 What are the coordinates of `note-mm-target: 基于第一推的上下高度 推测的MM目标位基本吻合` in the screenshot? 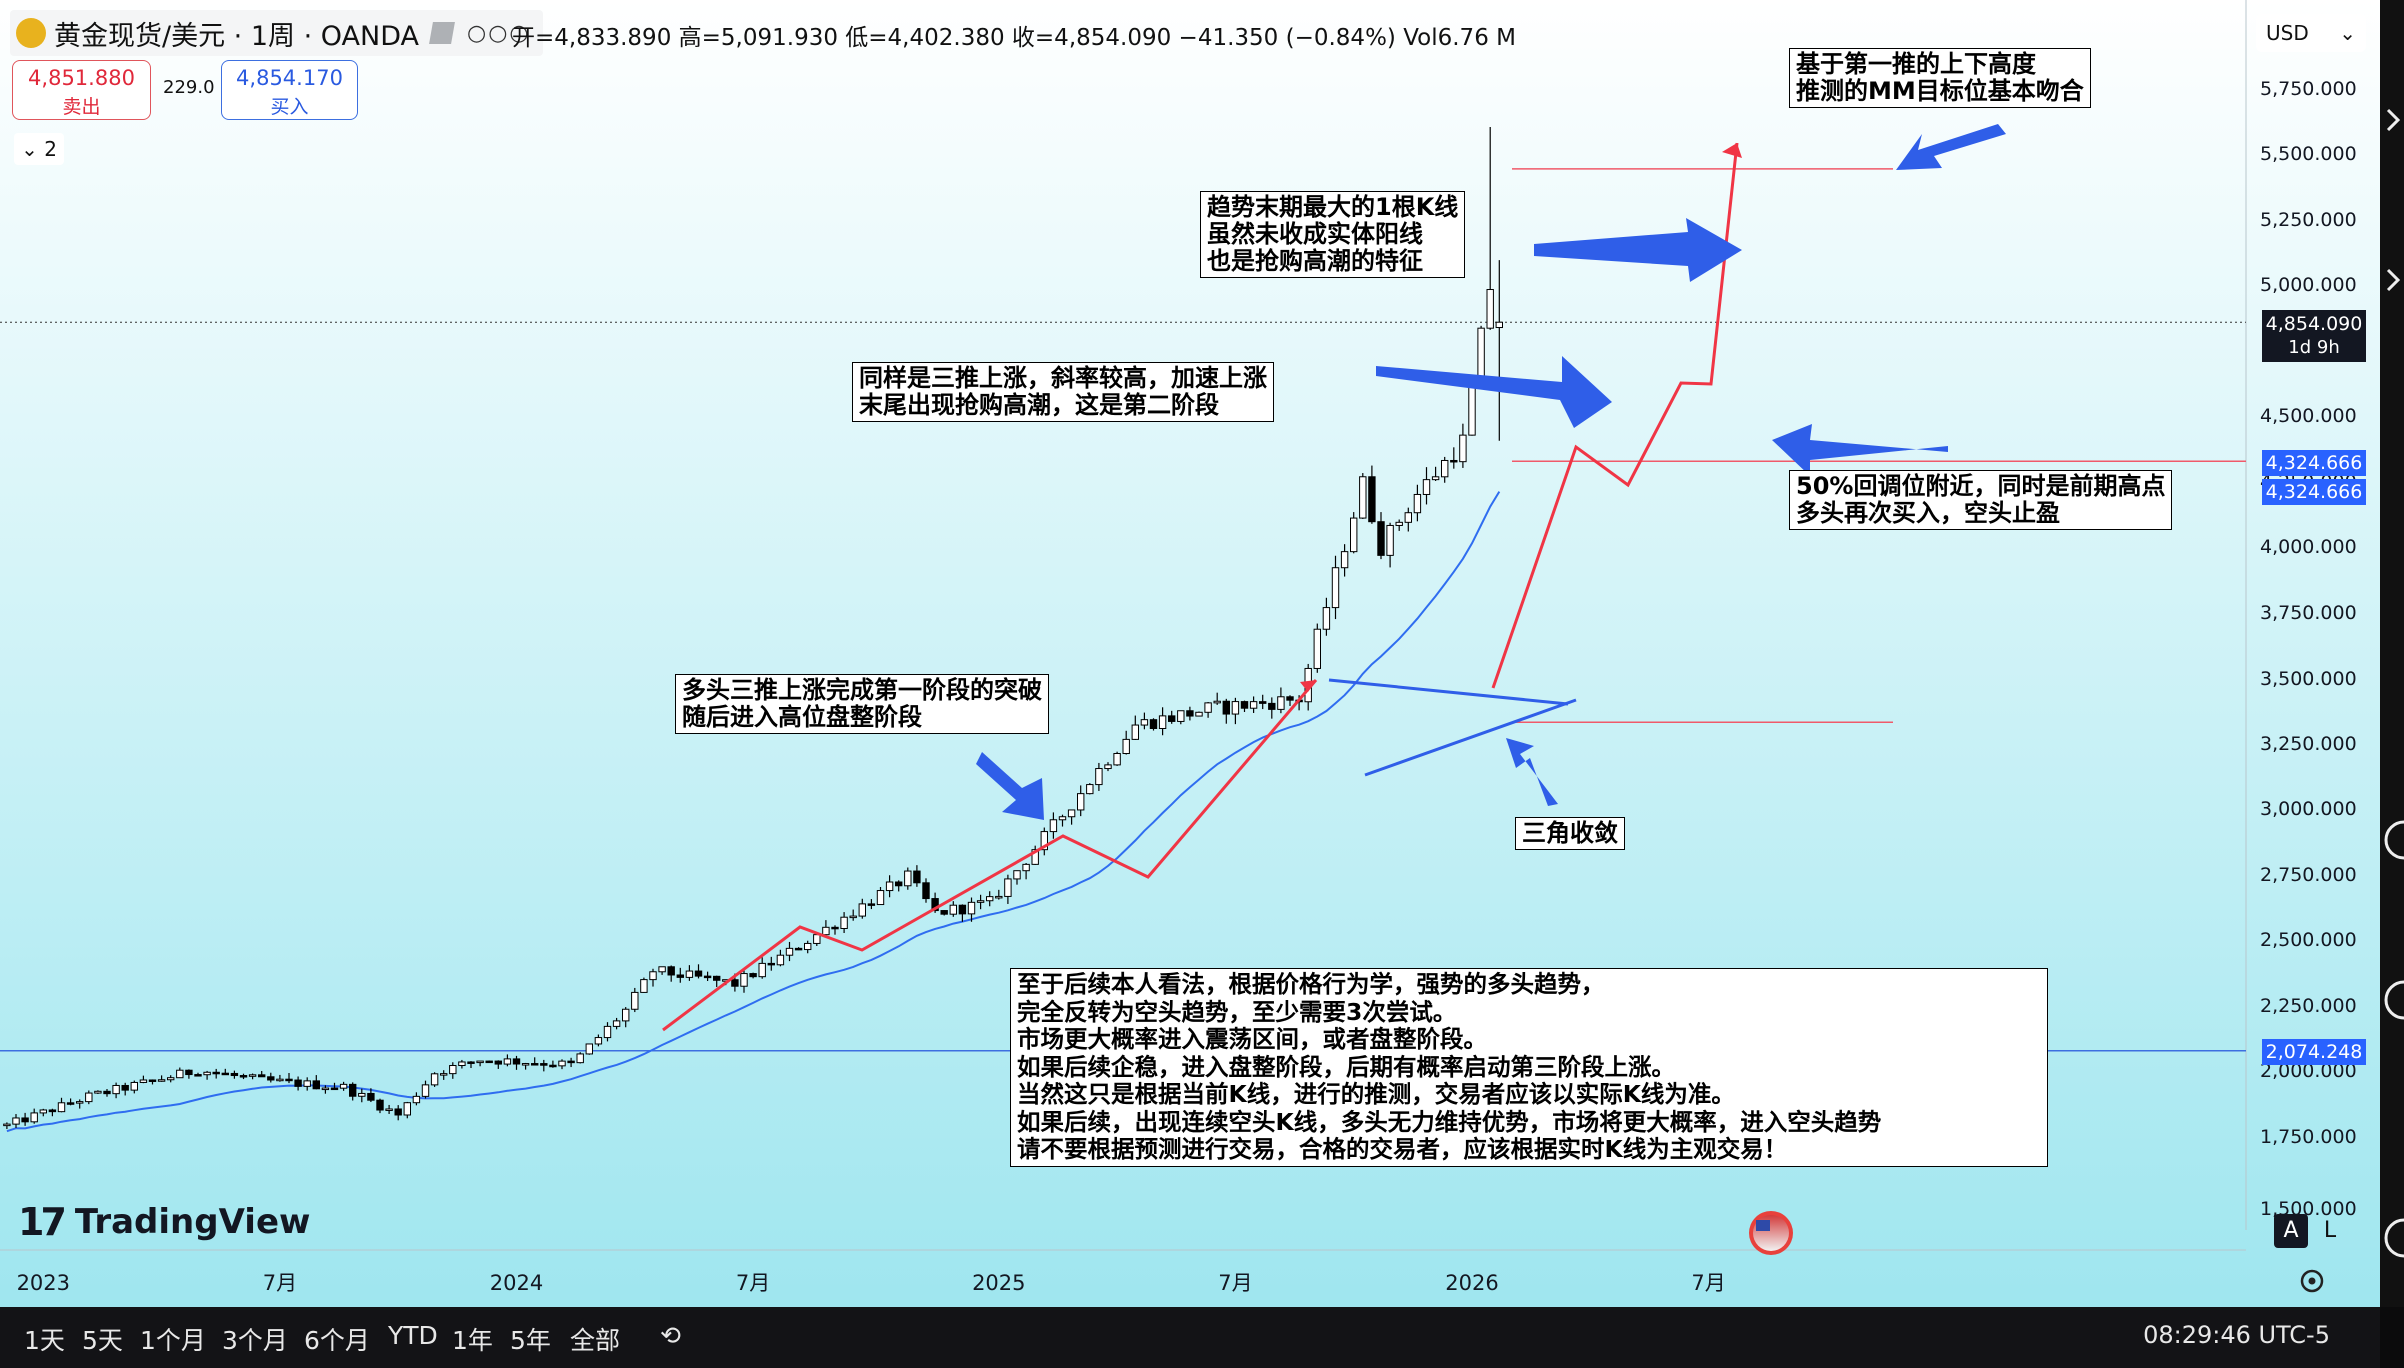 It's located at (1940, 78).